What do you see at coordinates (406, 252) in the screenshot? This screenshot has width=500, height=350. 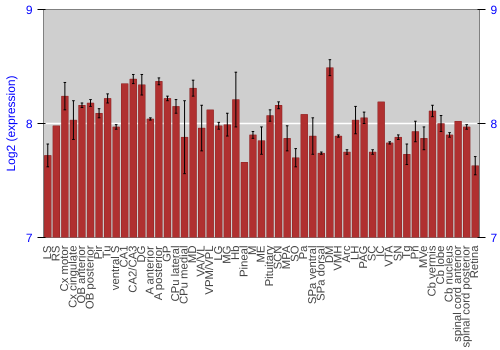 I see `x-tick-label: Tg` at bounding box center [406, 252].